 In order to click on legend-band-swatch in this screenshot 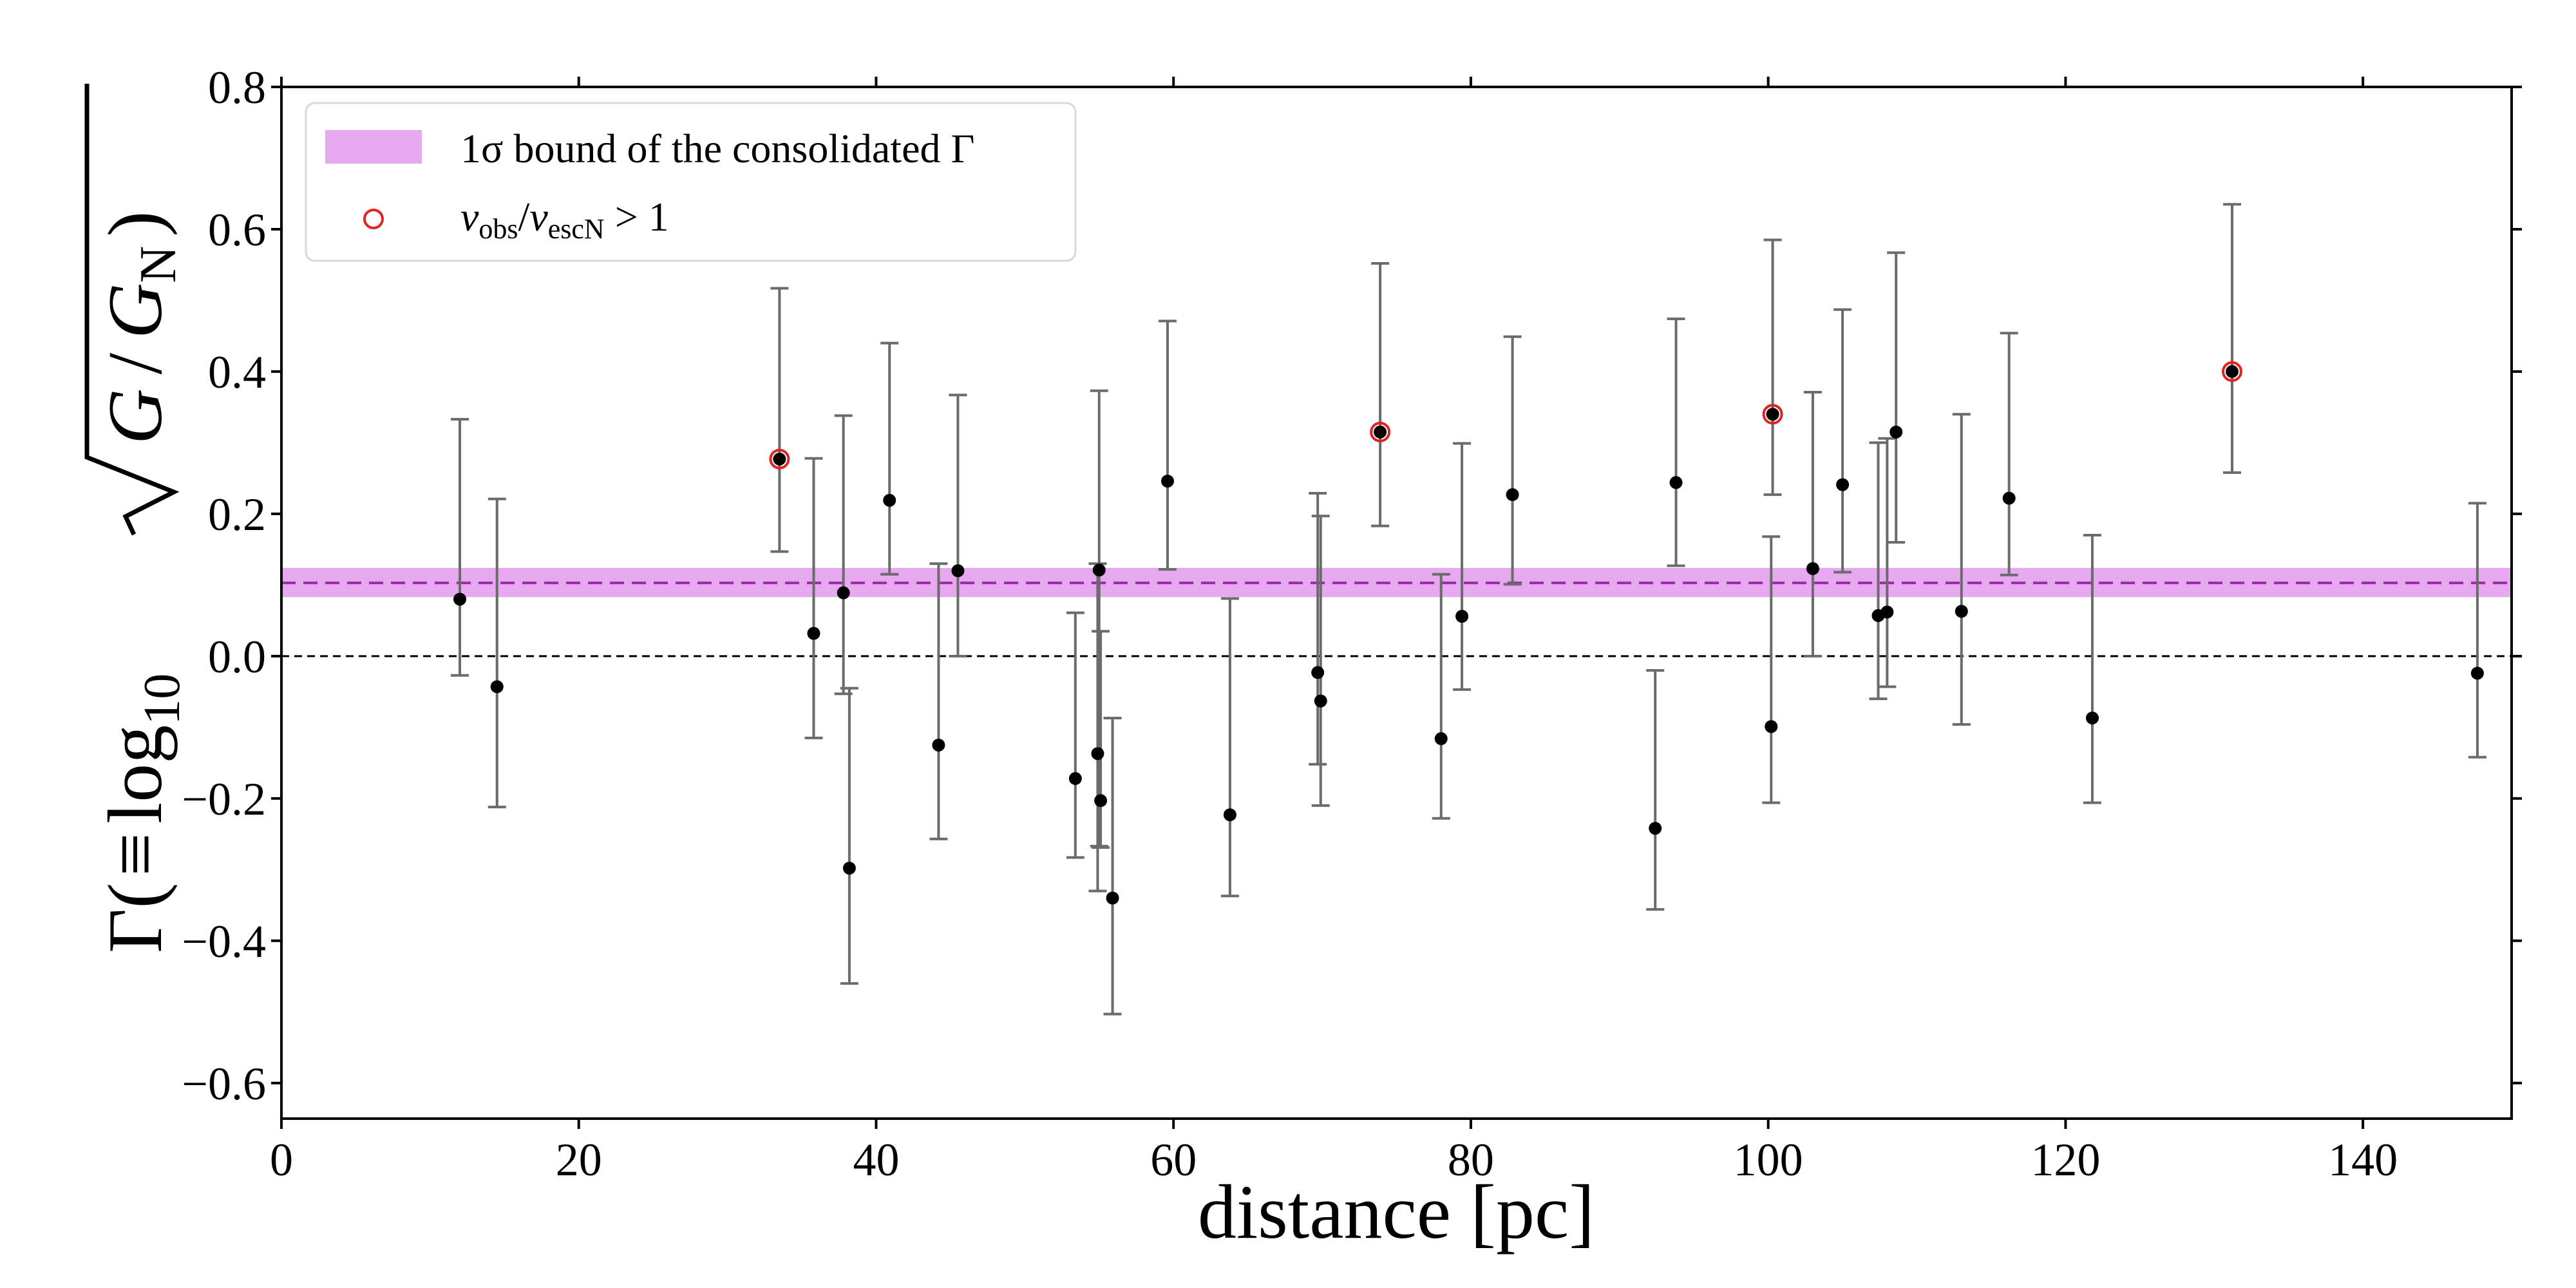, I will do `click(373, 147)`.